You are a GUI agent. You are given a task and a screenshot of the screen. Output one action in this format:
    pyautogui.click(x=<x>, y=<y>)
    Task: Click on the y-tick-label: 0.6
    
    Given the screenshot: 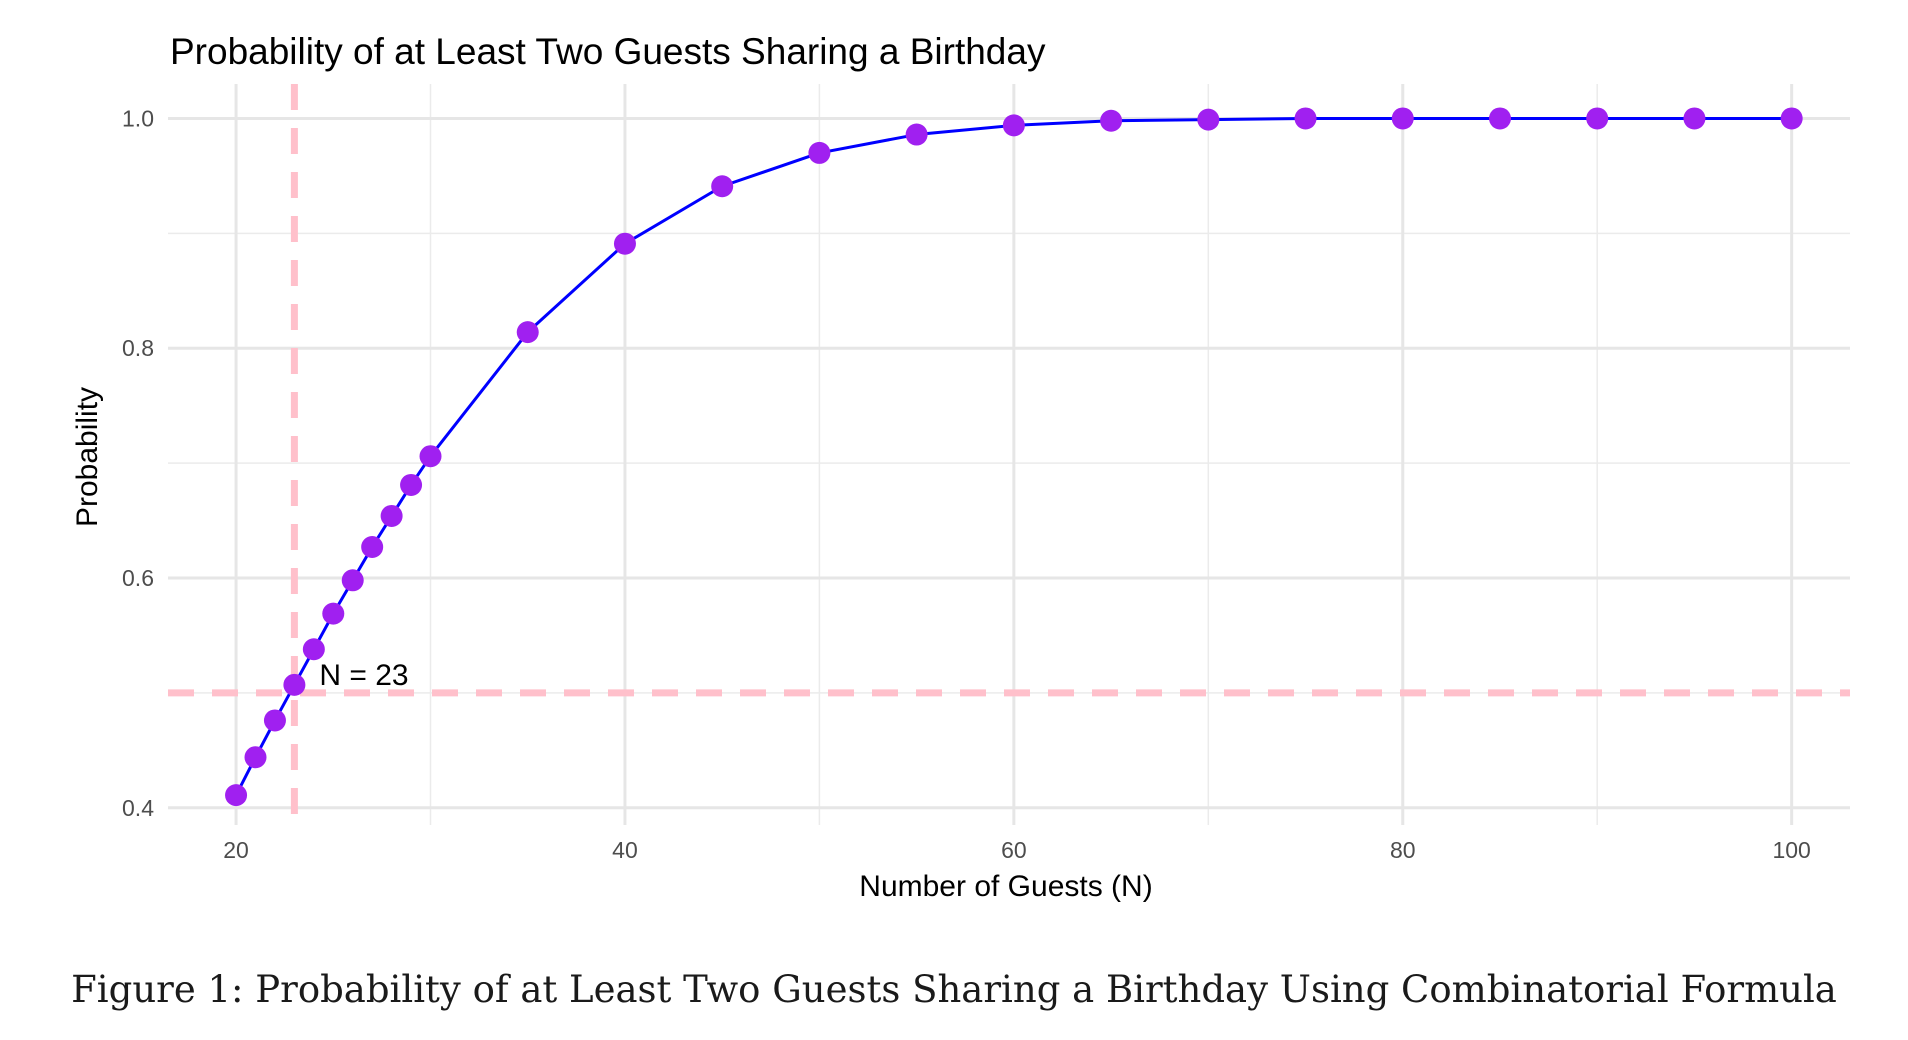 What is the action you would take?
    pyautogui.click(x=138, y=578)
    